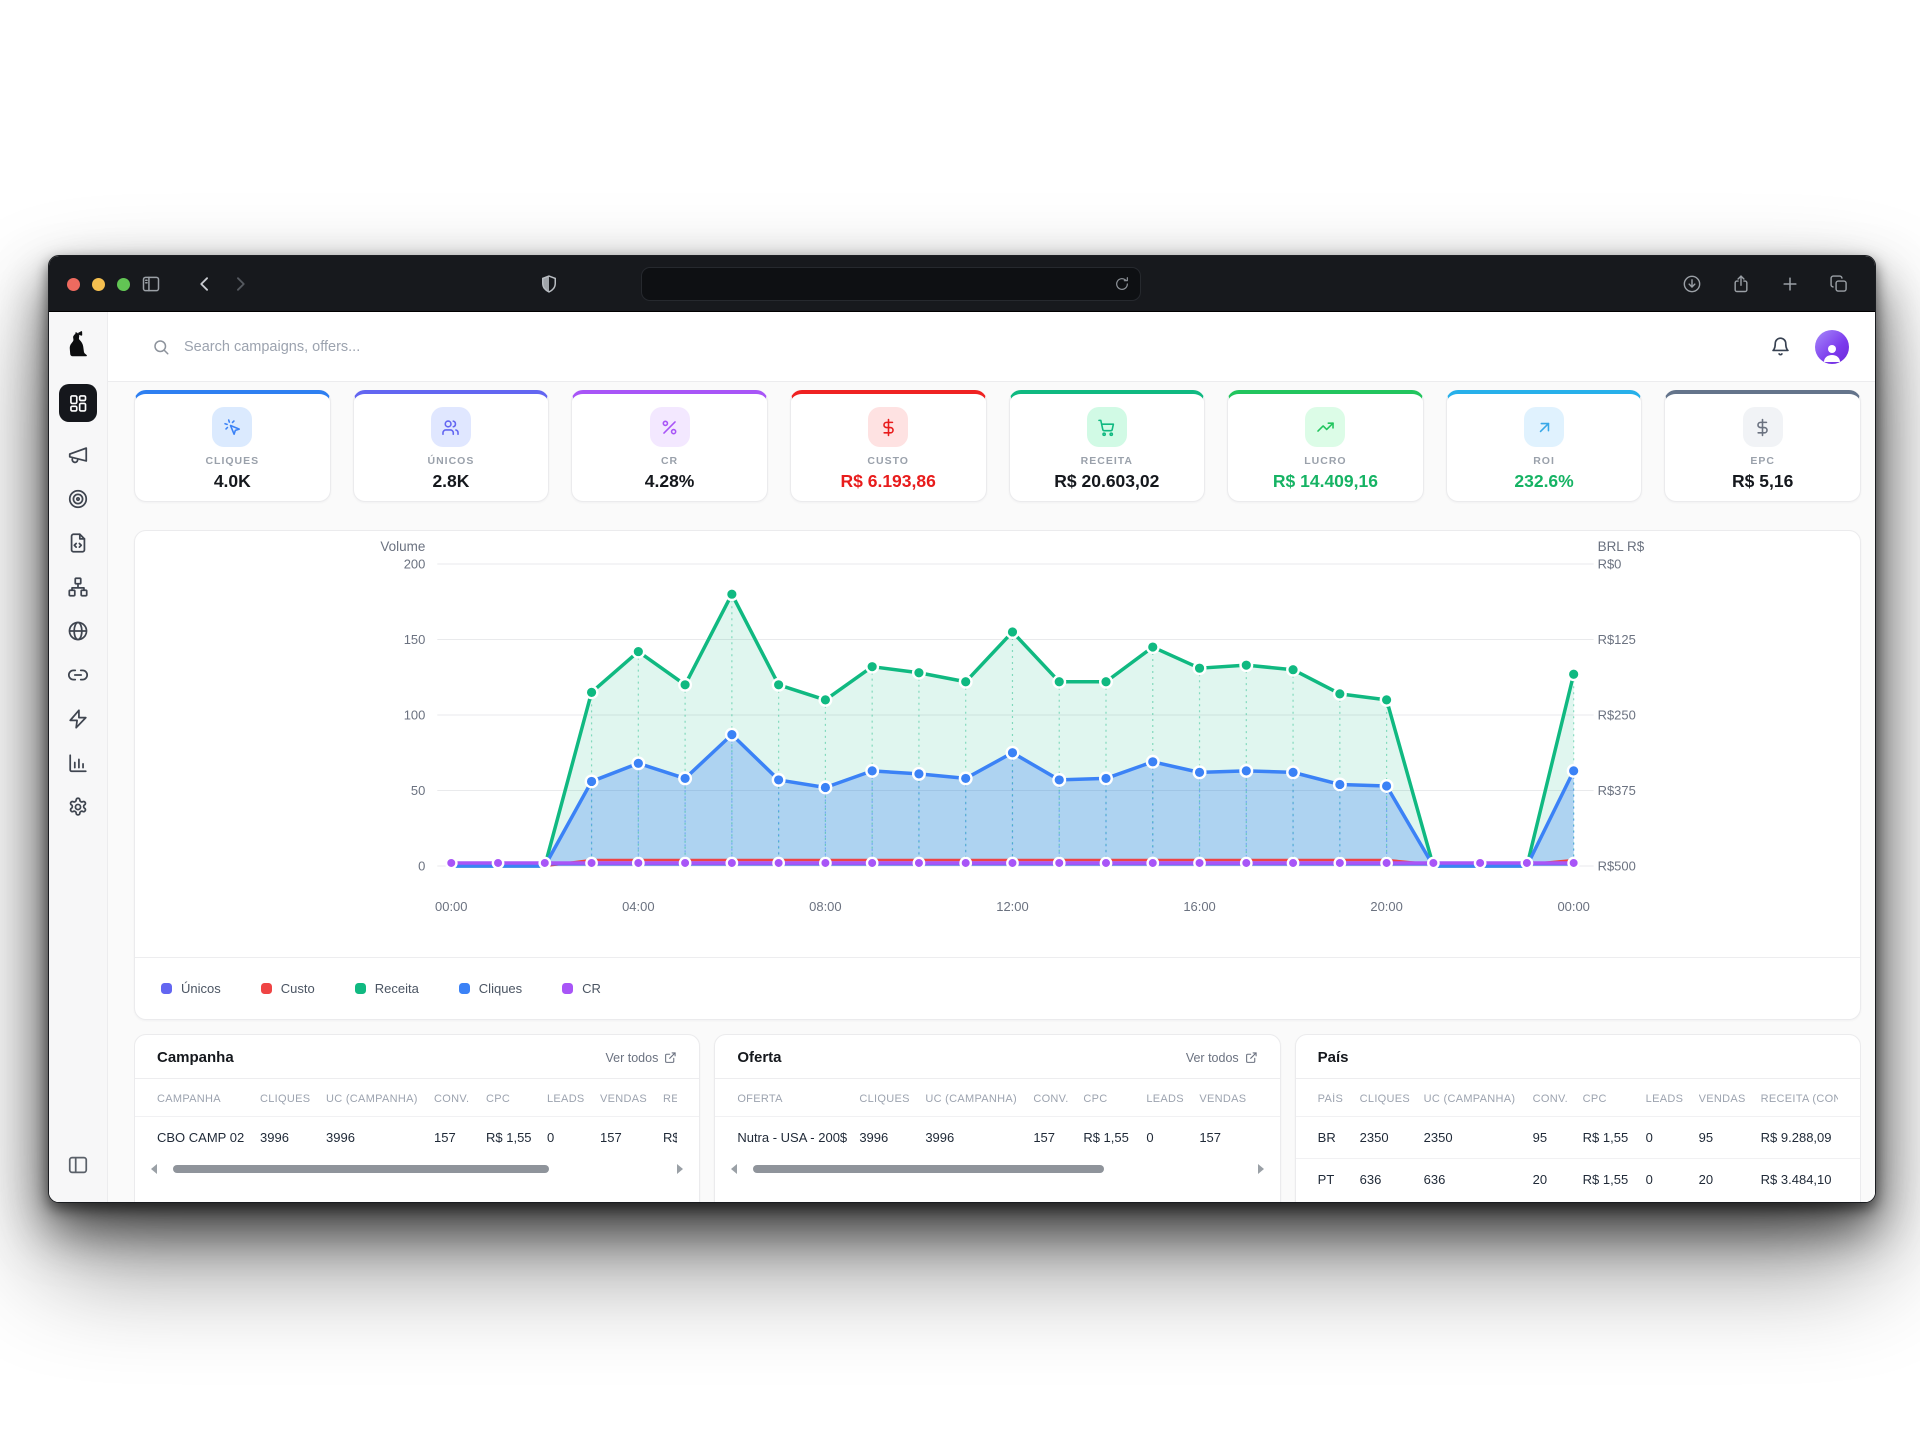 The image size is (1920, 1440). What do you see at coordinates (1796, 1137) in the screenshot?
I see `table-cell: R$ 9.288,09` at bounding box center [1796, 1137].